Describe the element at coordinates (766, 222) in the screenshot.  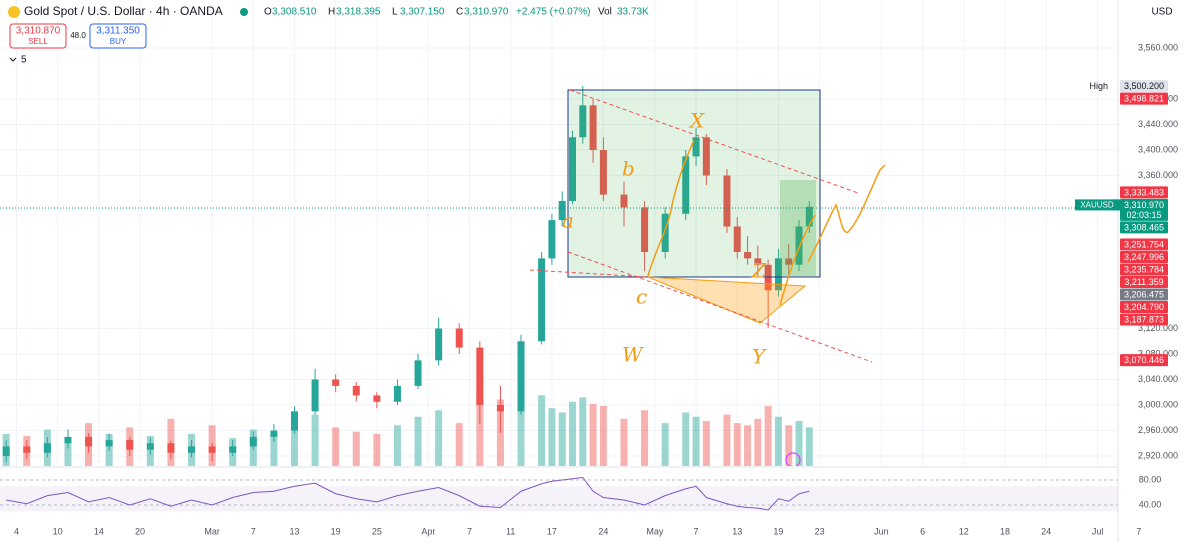
I see `freehand` at that location.